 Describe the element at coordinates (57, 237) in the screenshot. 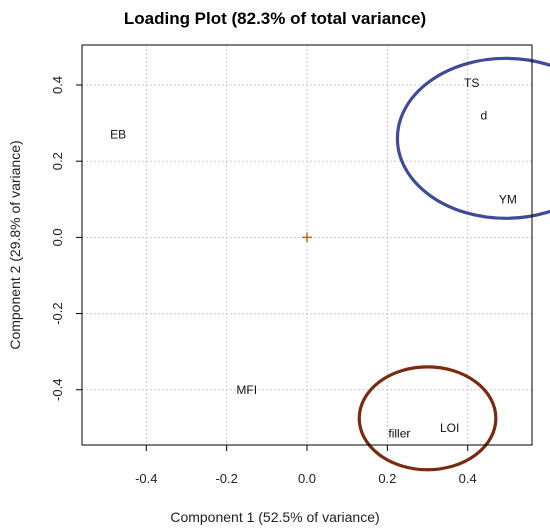

I see `y-tick-label: 0.0` at that location.